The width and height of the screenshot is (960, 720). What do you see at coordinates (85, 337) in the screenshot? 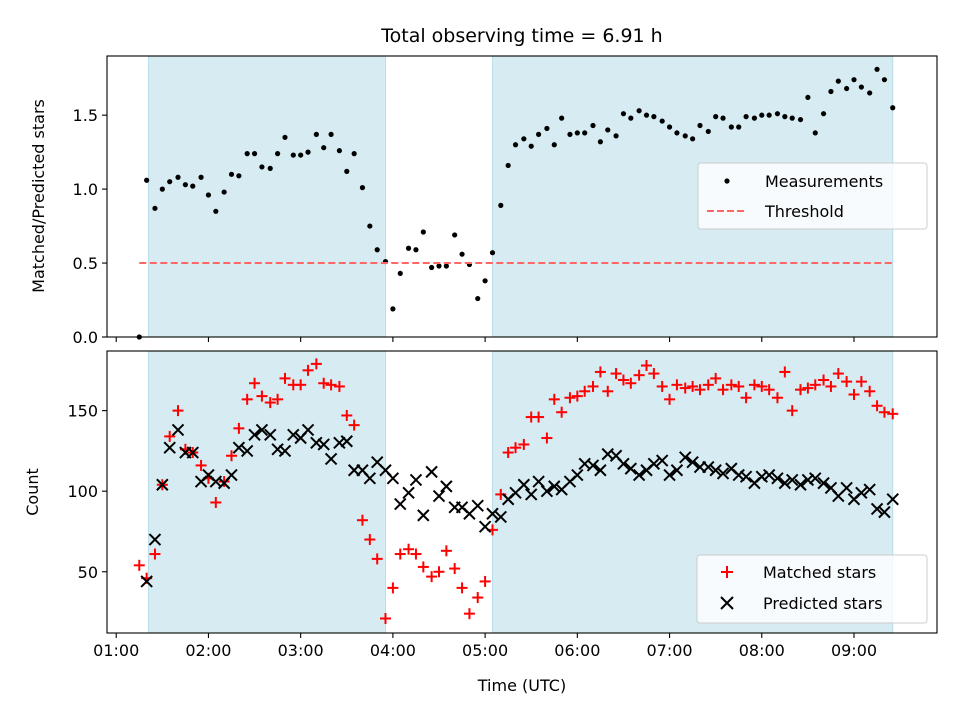
I see `y-tick-label-ratio: 0.0` at bounding box center [85, 337].